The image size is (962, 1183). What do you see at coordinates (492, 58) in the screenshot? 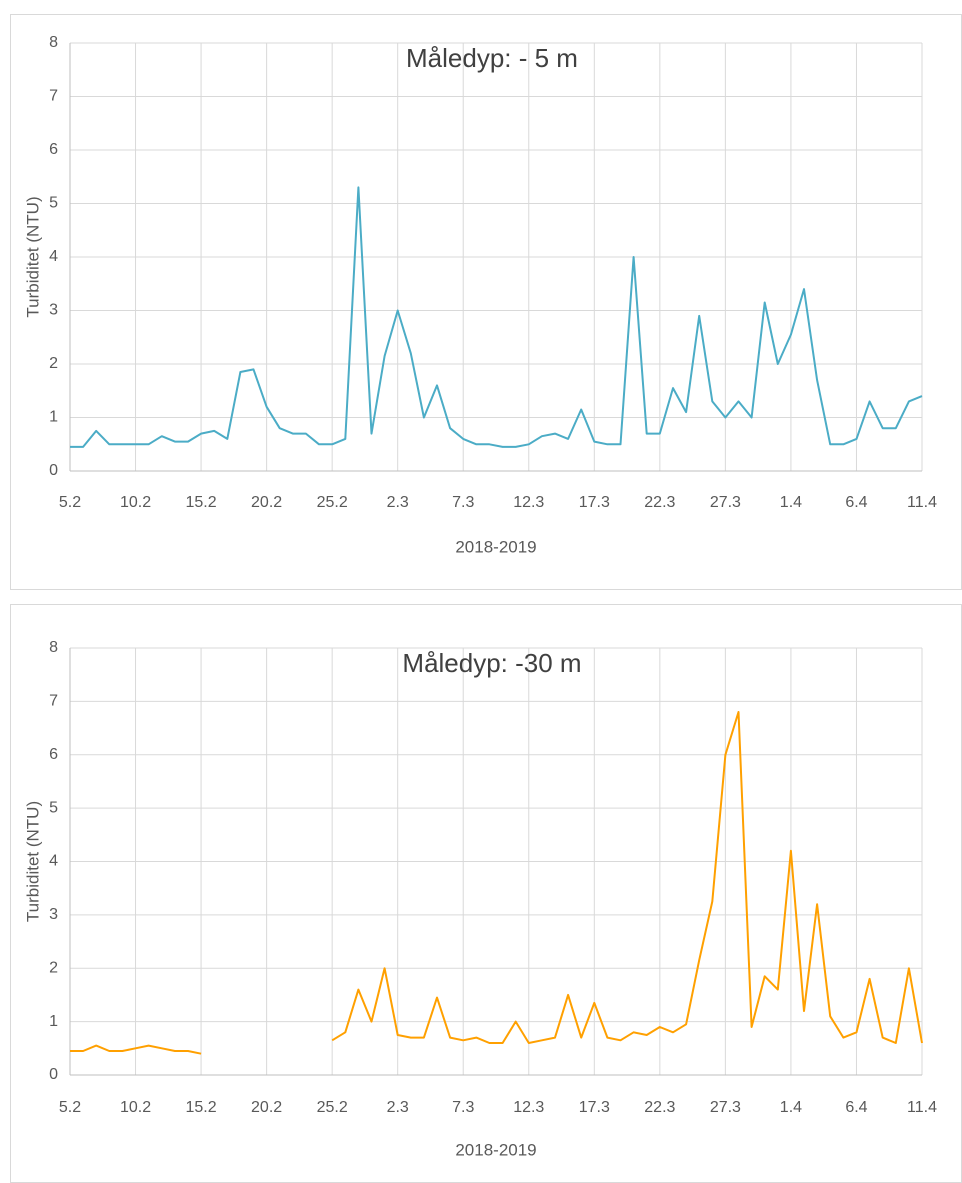
I see `chart-title: Måledyp: - 5 m` at bounding box center [492, 58].